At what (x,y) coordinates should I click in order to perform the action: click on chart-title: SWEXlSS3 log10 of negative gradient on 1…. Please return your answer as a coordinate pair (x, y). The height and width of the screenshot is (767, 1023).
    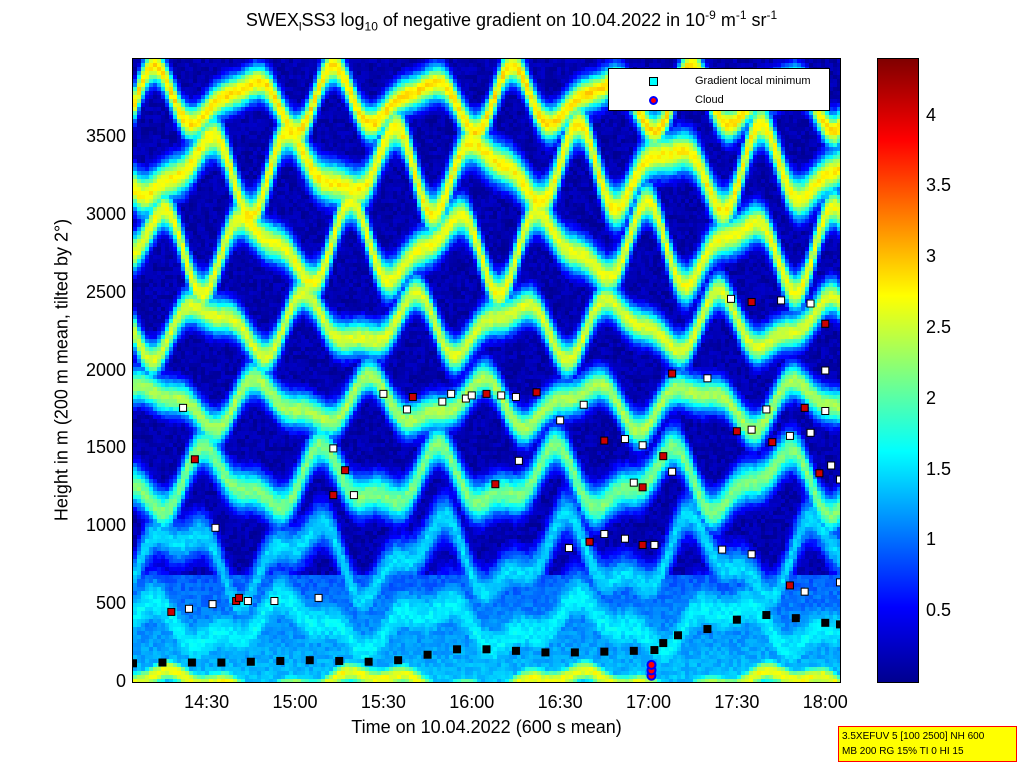
    Looking at the image, I should click on (511, 21).